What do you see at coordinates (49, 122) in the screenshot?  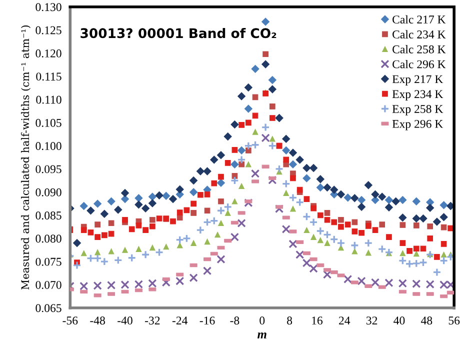 I see `y-tick-label: 0.105` at bounding box center [49, 122].